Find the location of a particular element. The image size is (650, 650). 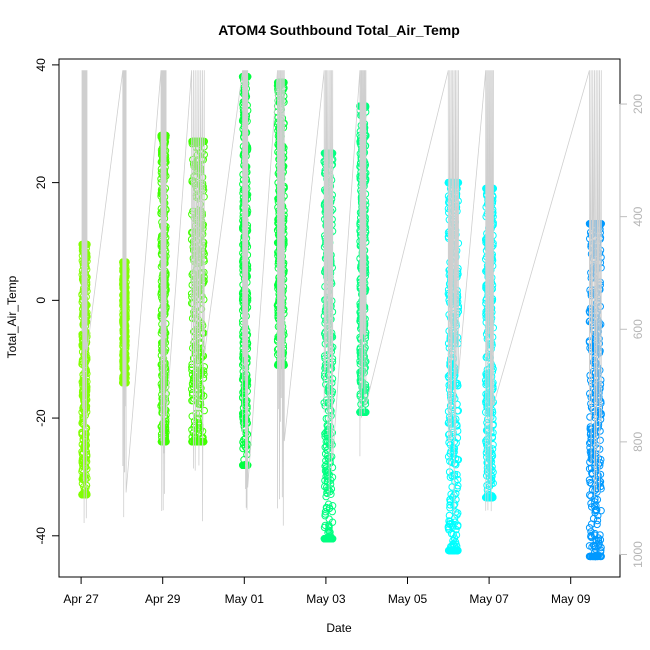

chart-title: ATOM4 Southbound Total_Air_Temp is located at coordinates (339, 30).